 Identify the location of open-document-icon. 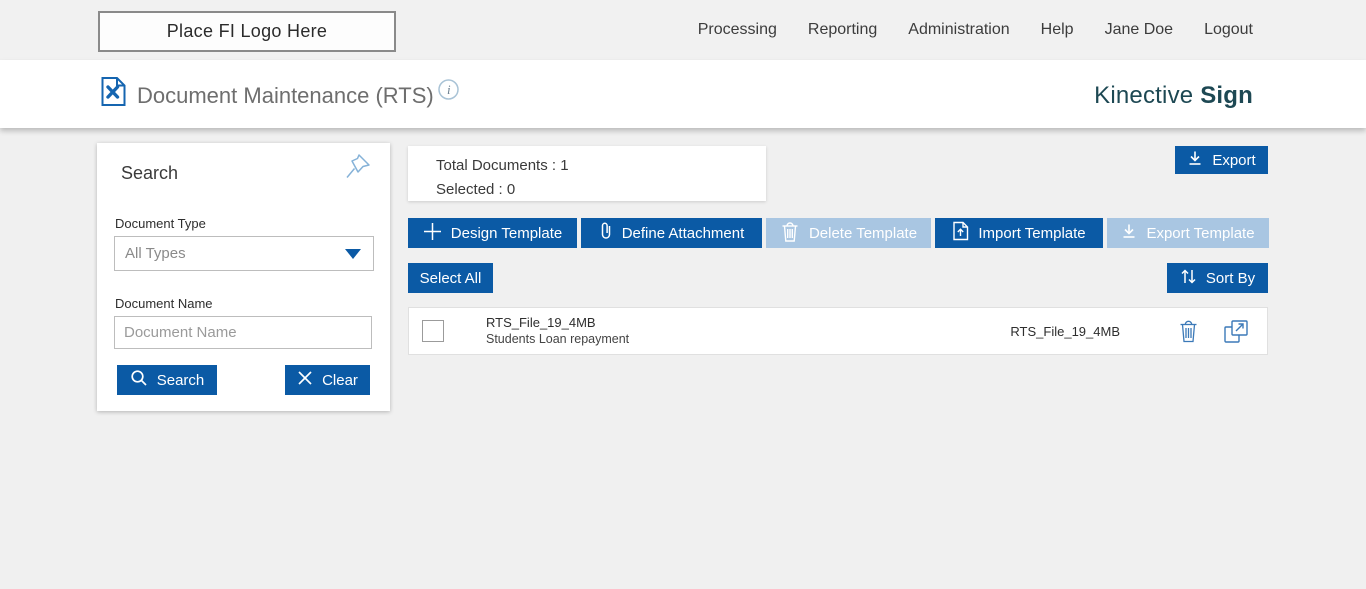
(1236, 331).